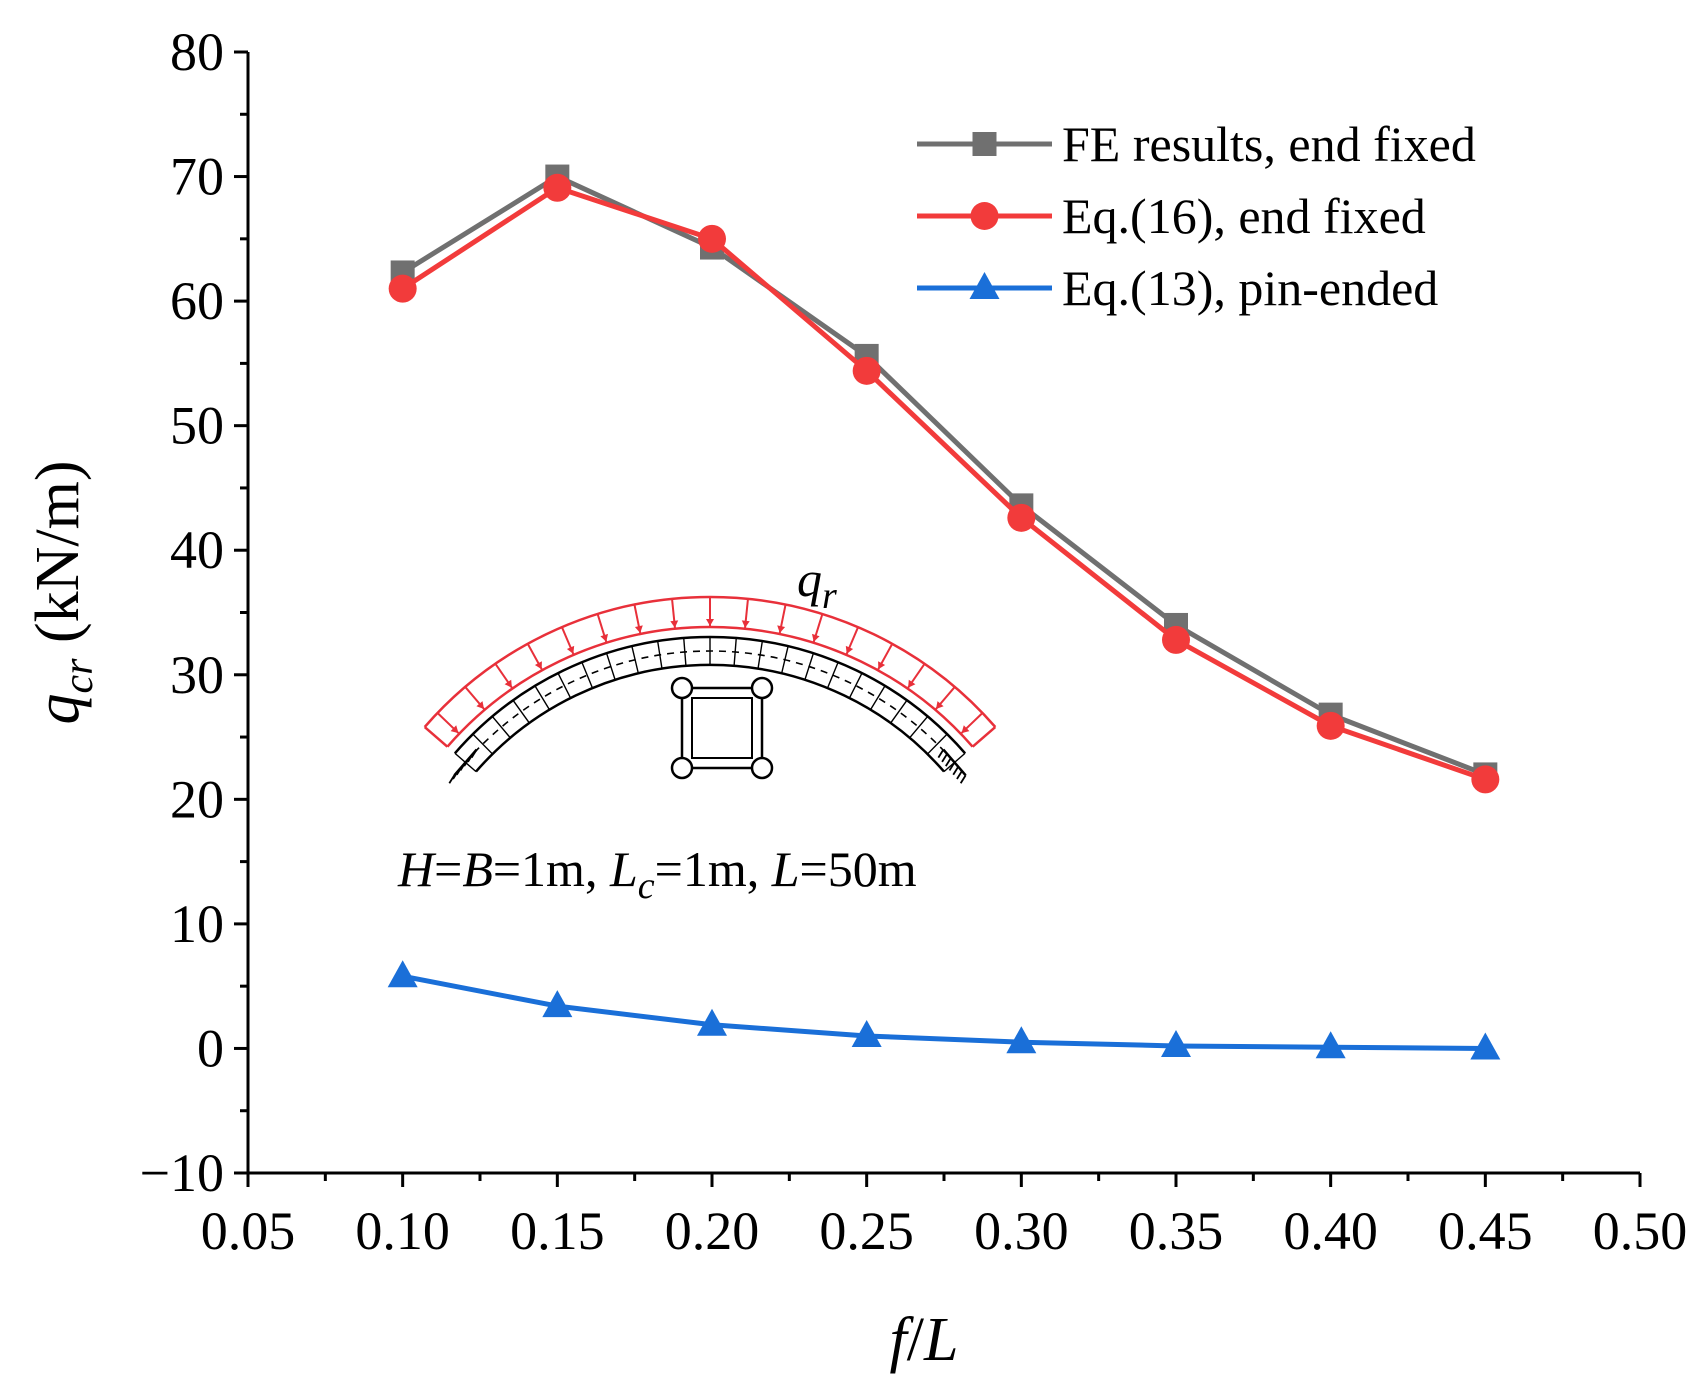 This screenshot has width=1706, height=1390. Describe the element at coordinates (197, 799) in the screenshot. I see `y-tick-label: 20` at that location.